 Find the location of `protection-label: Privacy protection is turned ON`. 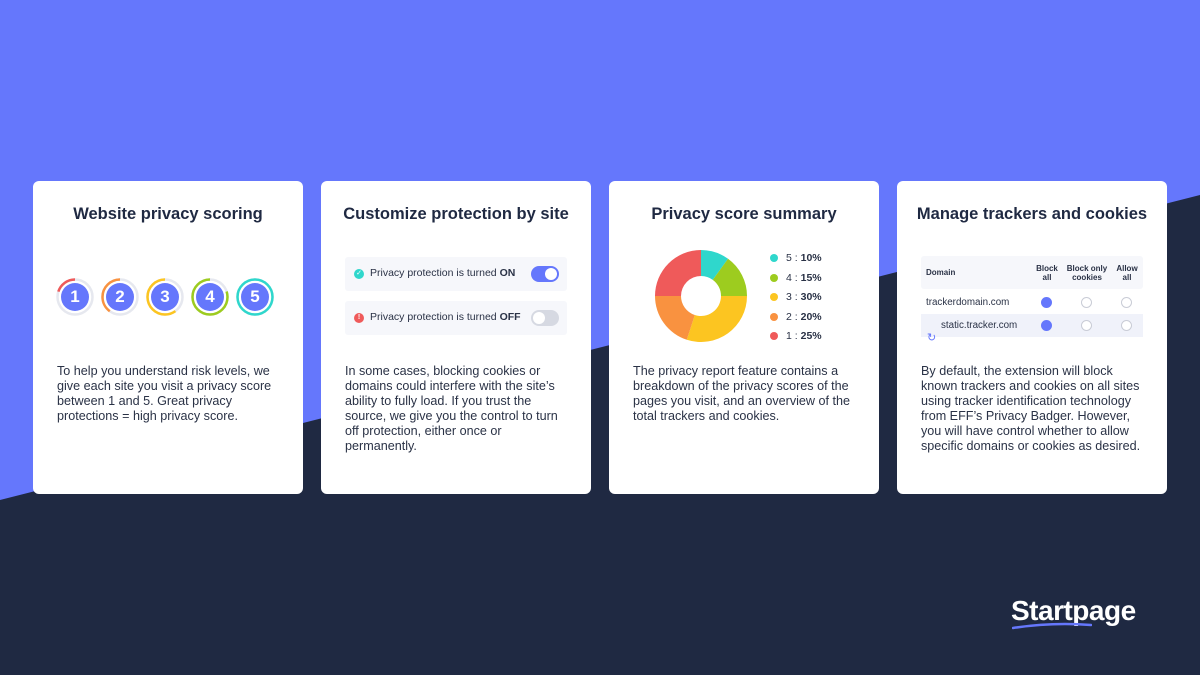

protection-label: Privacy protection is turned ON is located at coordinates (443, 273).